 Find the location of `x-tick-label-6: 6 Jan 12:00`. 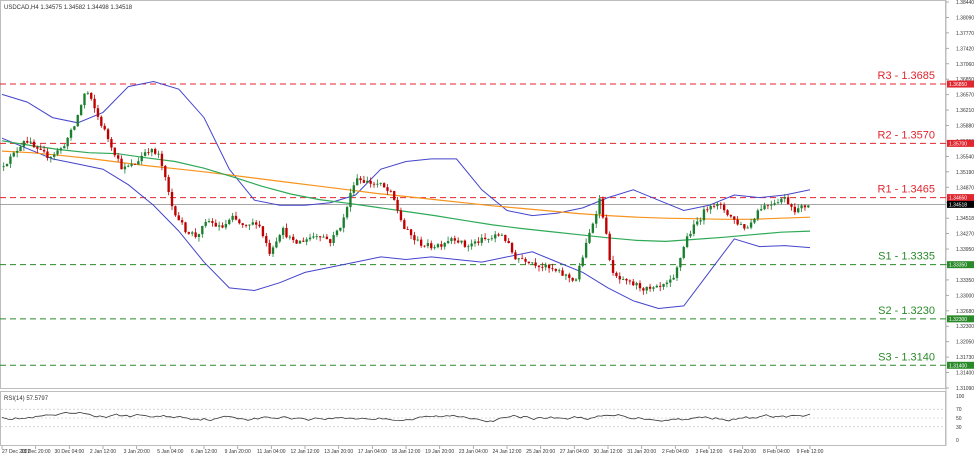

x-tick-label-6: 6 Jan 12:00 is located at coordinates (204, 452).